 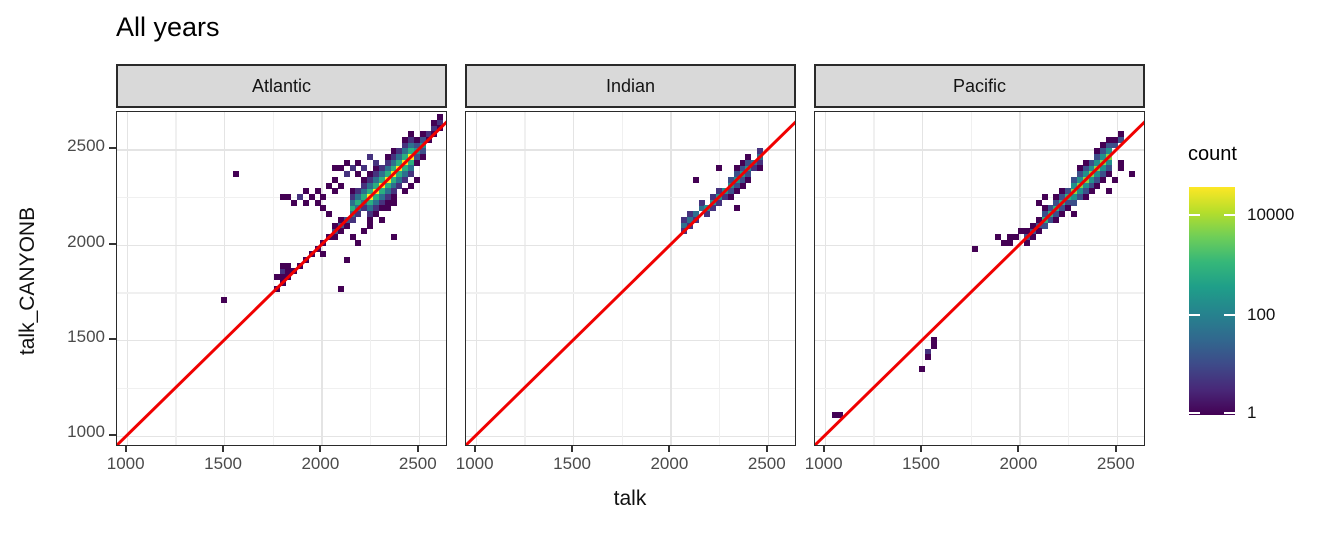 I want to click on facet-label: Indian, so click(x=630, y=85).